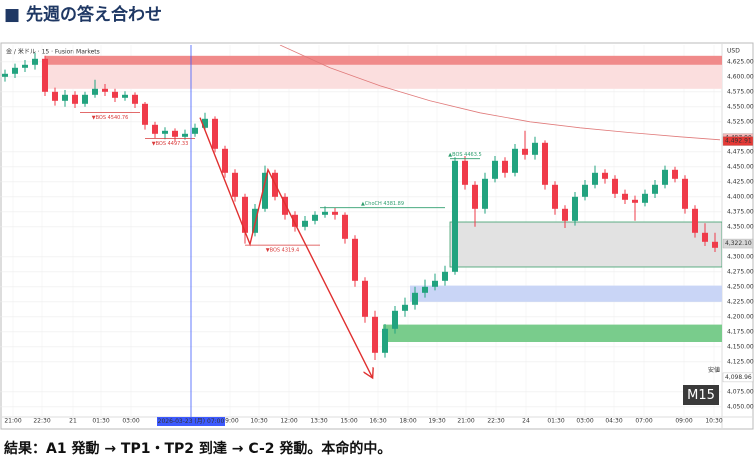  Describe the element at coordinates (740, 406) in the screenshot. I see `y-tick-label: 4,050.00` at that location.